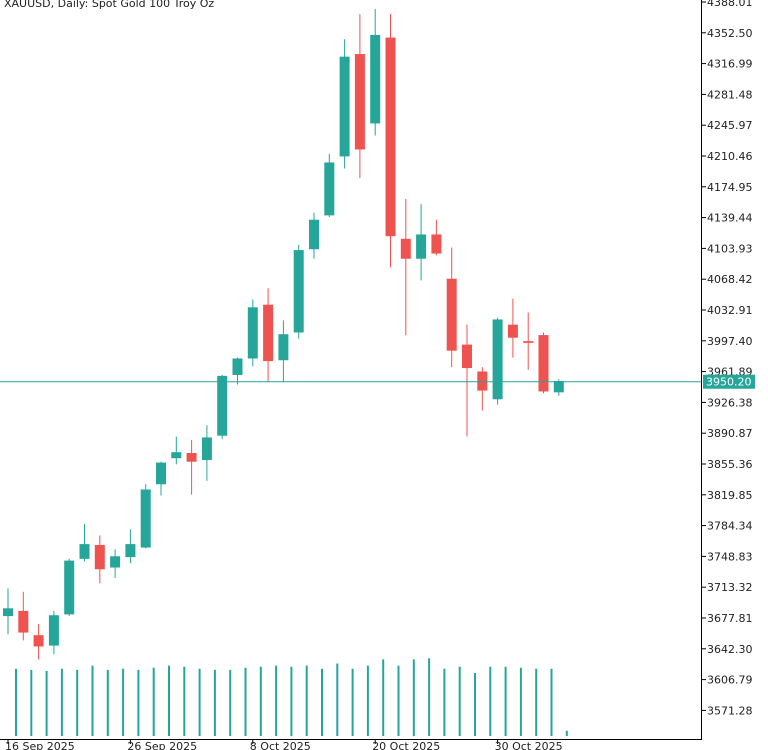 This screenshot has width=768, height=750. What do you see at coordinates (280, 745) in the screenshot?
I see `x-axis-tick-label: 8 Oct 2025` at bounding box center [280, 745].